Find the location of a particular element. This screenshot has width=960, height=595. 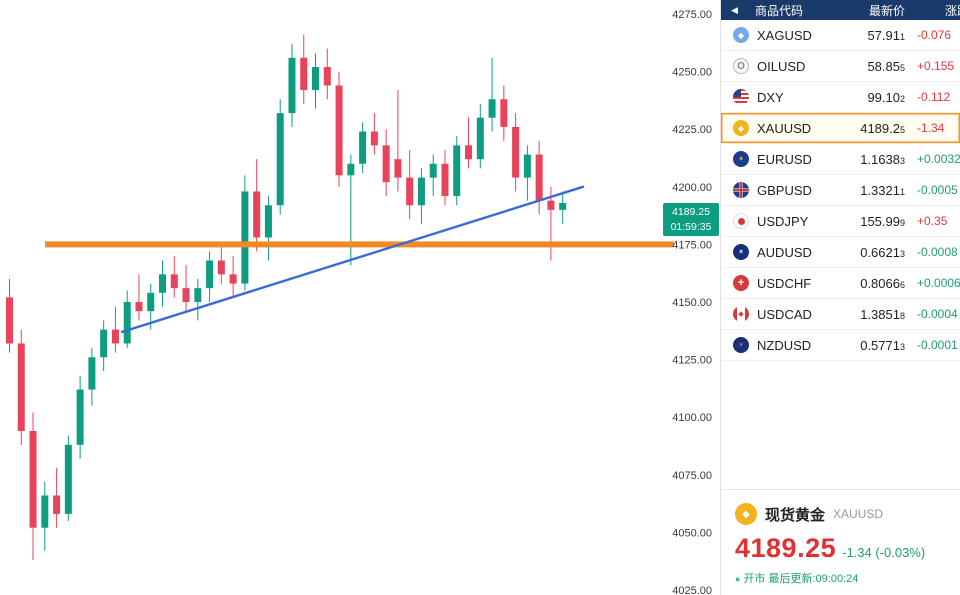

svg-text: 4150.00 is located at coordinates (692, 303).